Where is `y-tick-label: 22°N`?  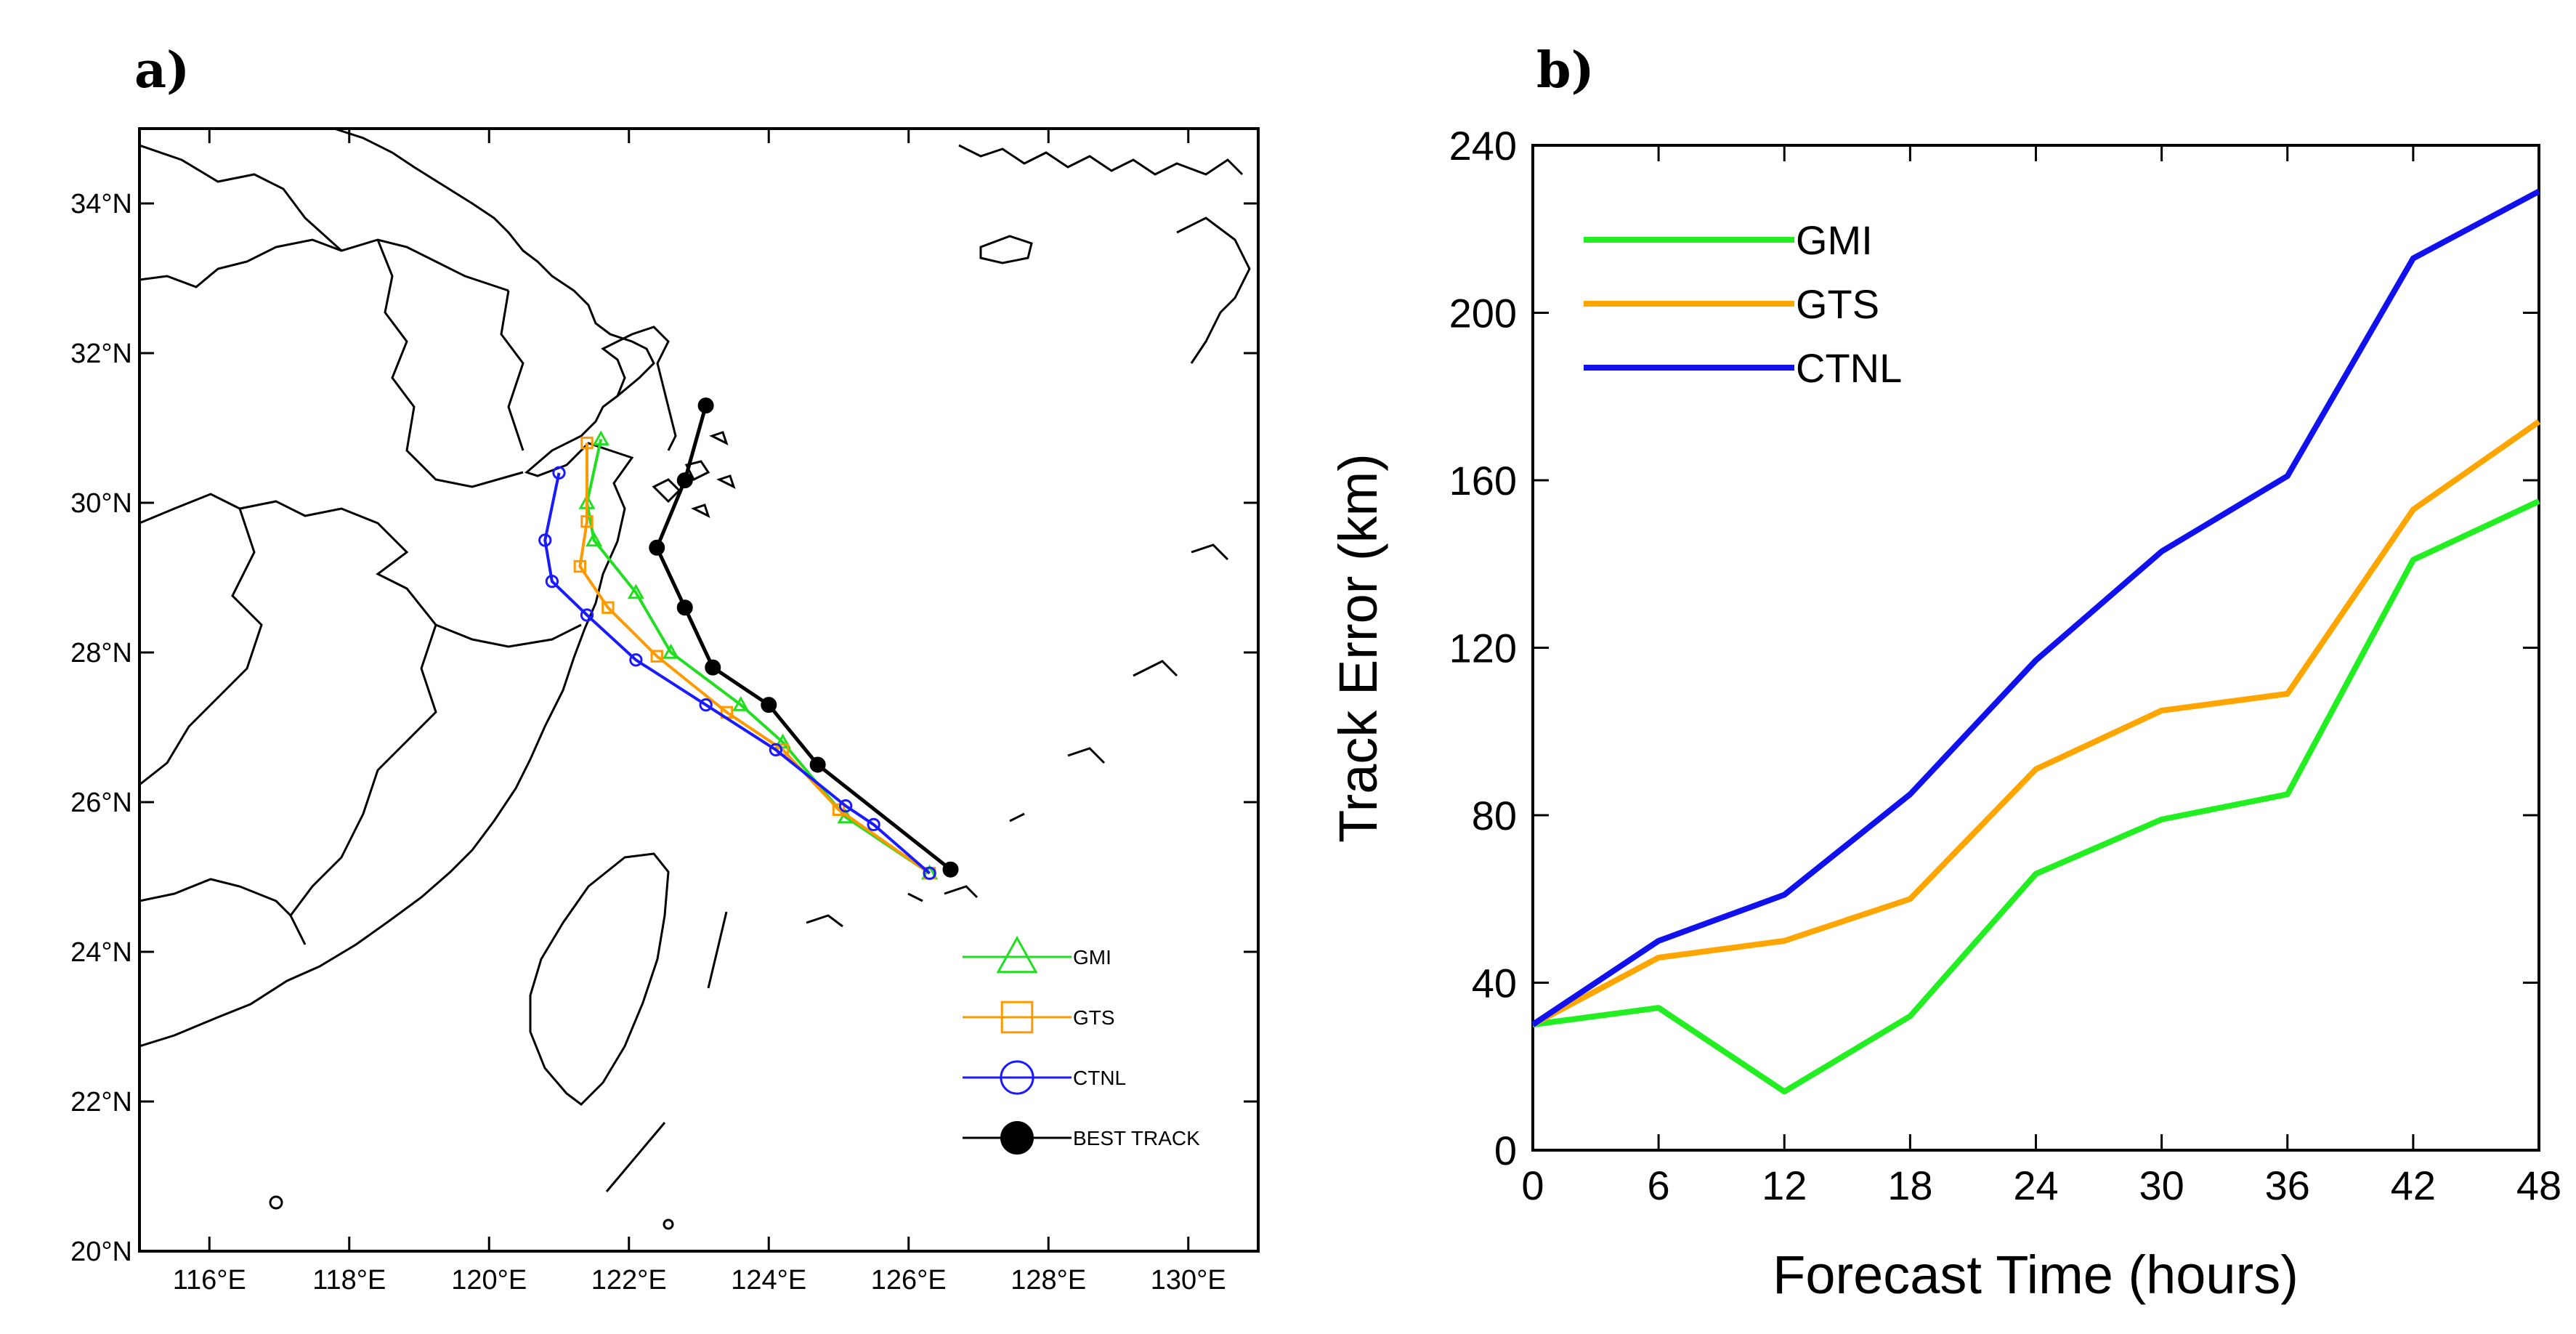
y-tick-label: 22°N is located at coordinates (101, 1102).